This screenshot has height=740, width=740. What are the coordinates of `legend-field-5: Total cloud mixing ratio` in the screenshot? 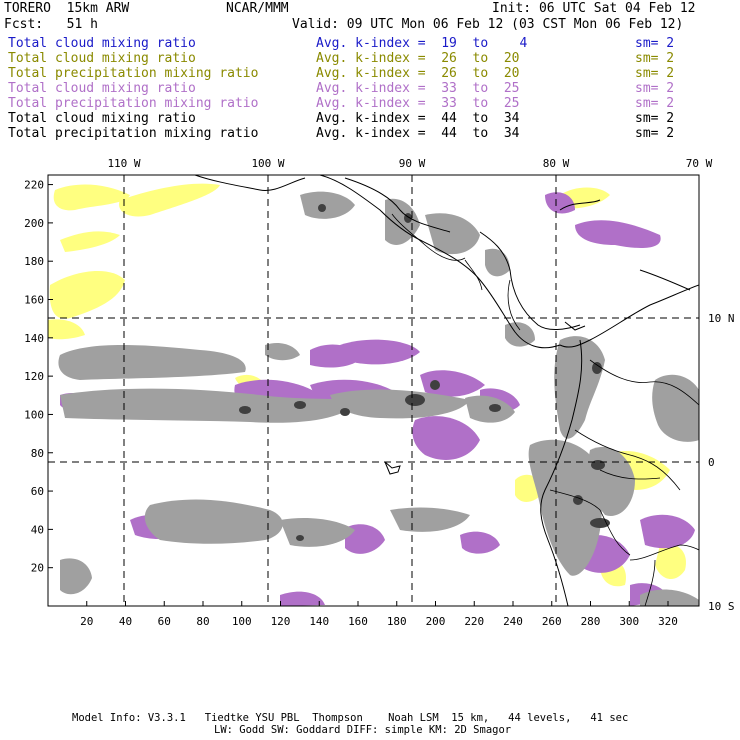 It's located at (102, 118).